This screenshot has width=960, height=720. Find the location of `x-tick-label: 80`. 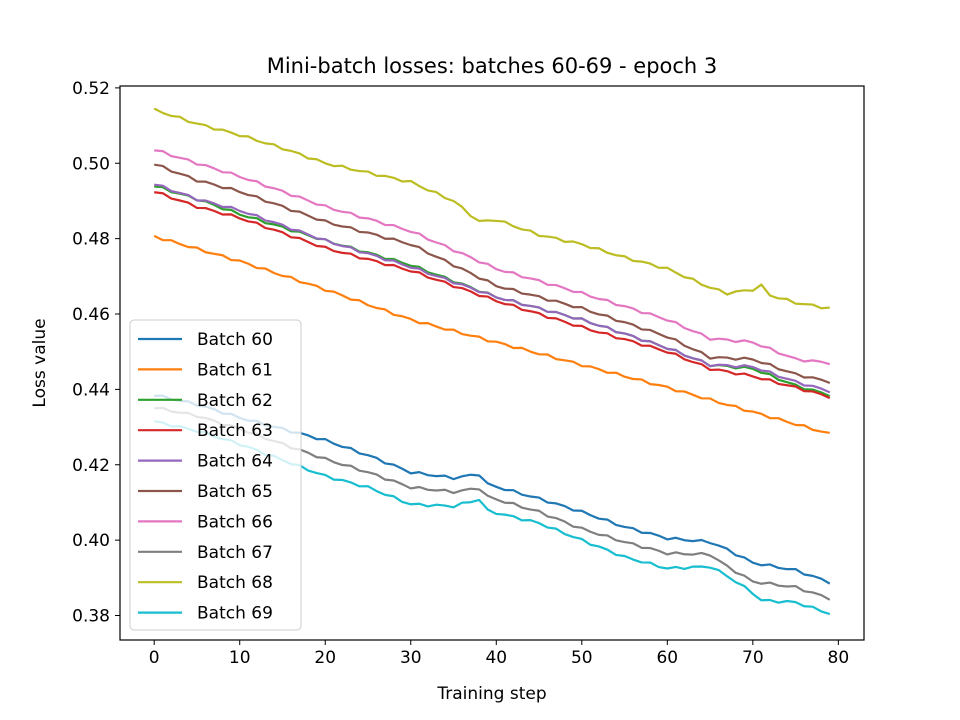

x-tick-label: 80 is located at coordinates (839, 658).